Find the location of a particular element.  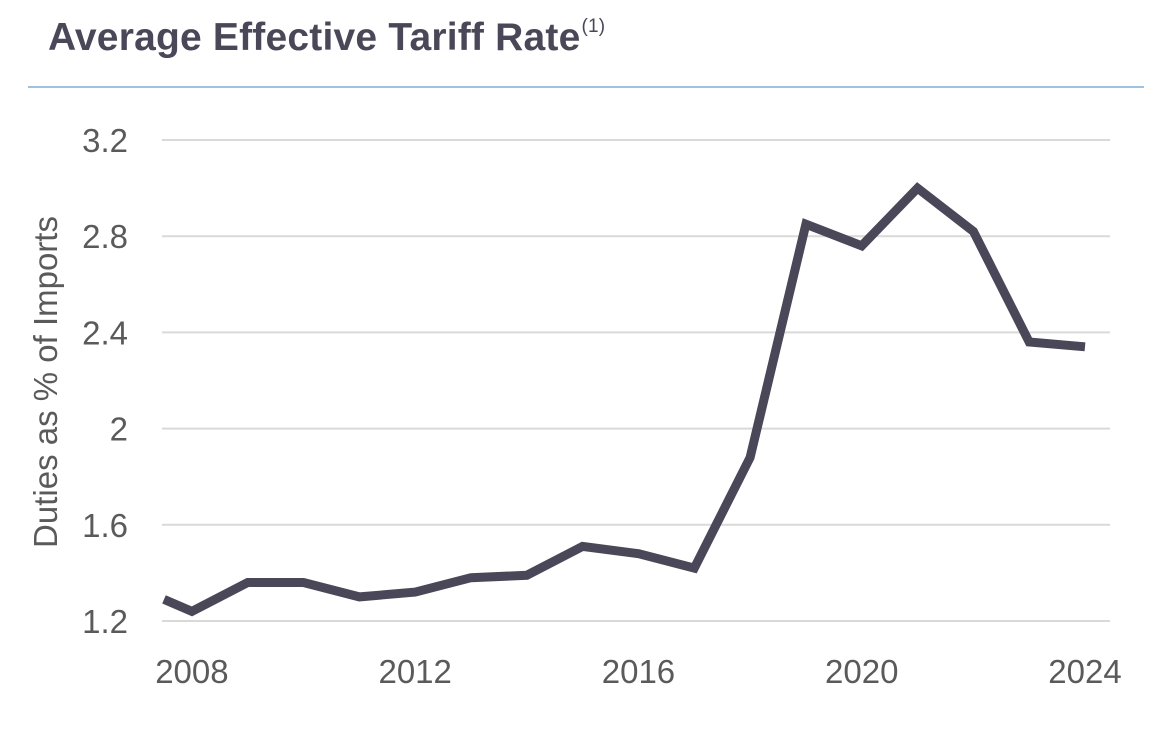

x-tick-label: 2008 is located at coordinates (191, 671).